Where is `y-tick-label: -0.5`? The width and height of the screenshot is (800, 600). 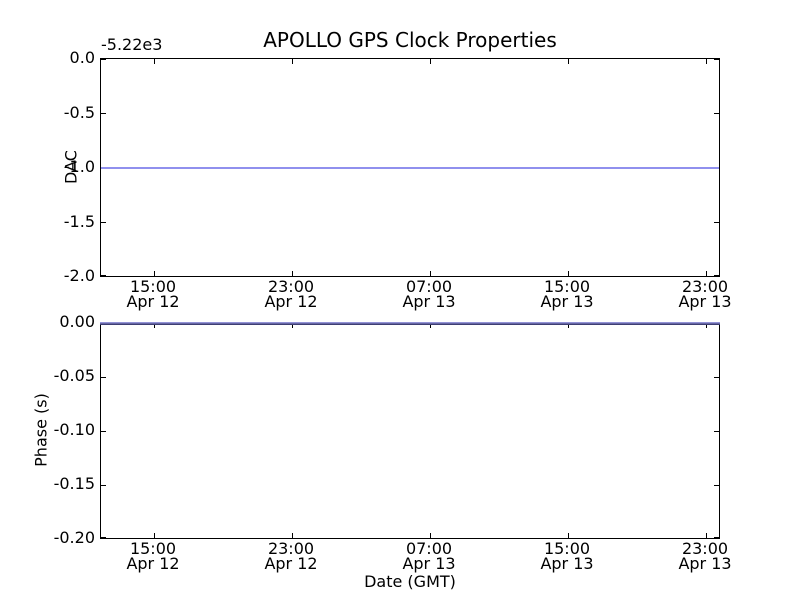 y-tick-label: -0.5 is located at coordinates (79, 112).